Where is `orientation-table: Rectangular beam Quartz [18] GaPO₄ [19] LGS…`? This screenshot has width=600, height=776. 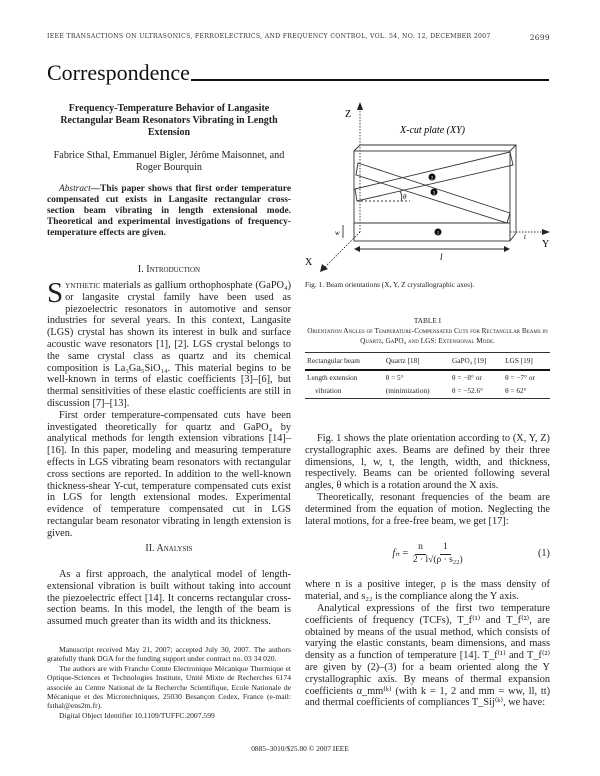 orientation-table: Rectangular beam Quartz [18] GaPO₄ [19] LGS… is located at coordinates (427, 375).